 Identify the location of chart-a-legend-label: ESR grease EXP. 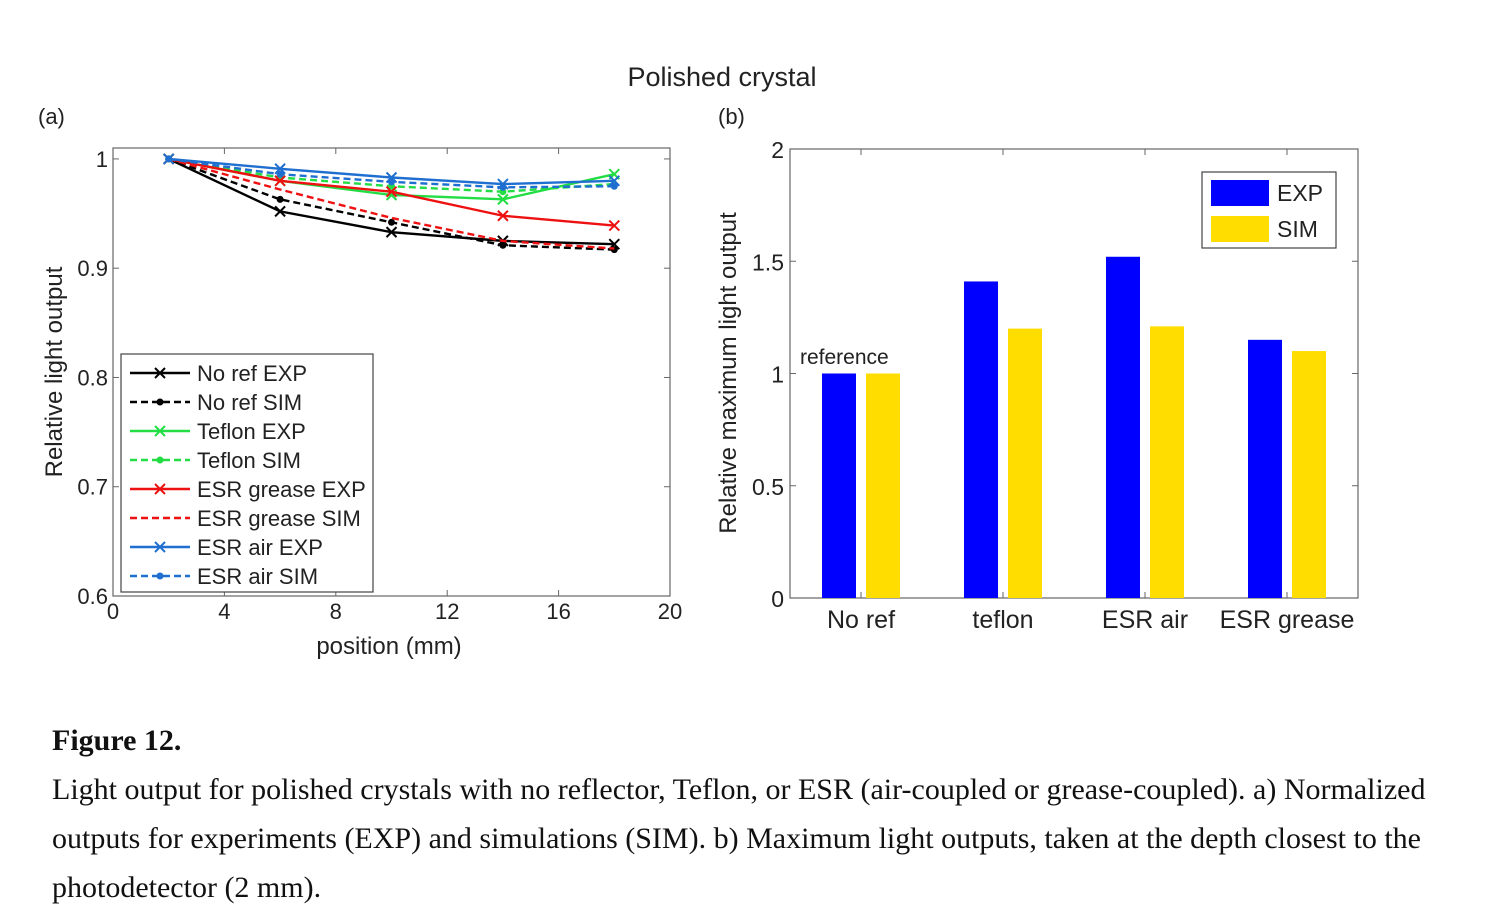
(281, 489).